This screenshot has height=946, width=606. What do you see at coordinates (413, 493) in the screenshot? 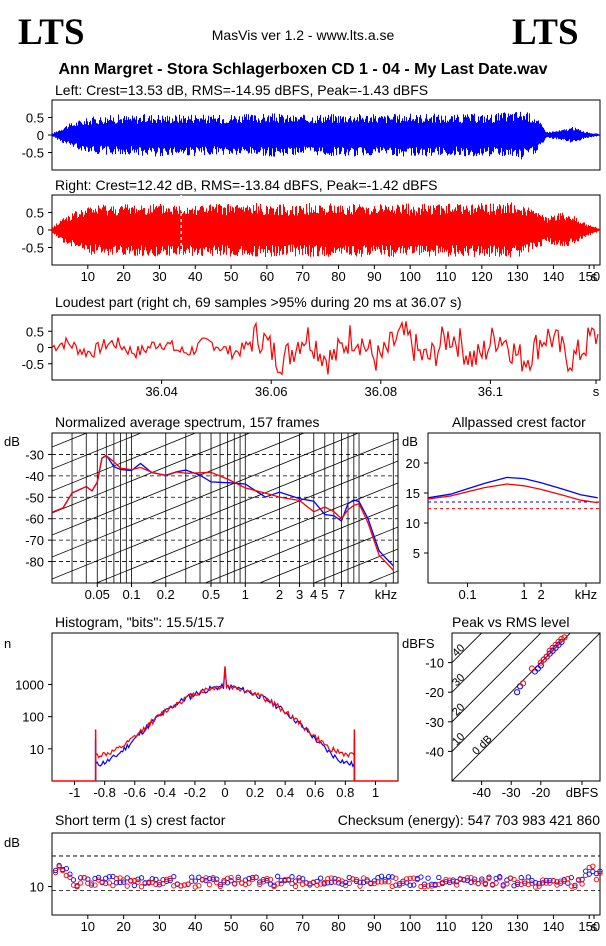
I see `crest-ytick-15: 15` at bounding box center [413, 493].